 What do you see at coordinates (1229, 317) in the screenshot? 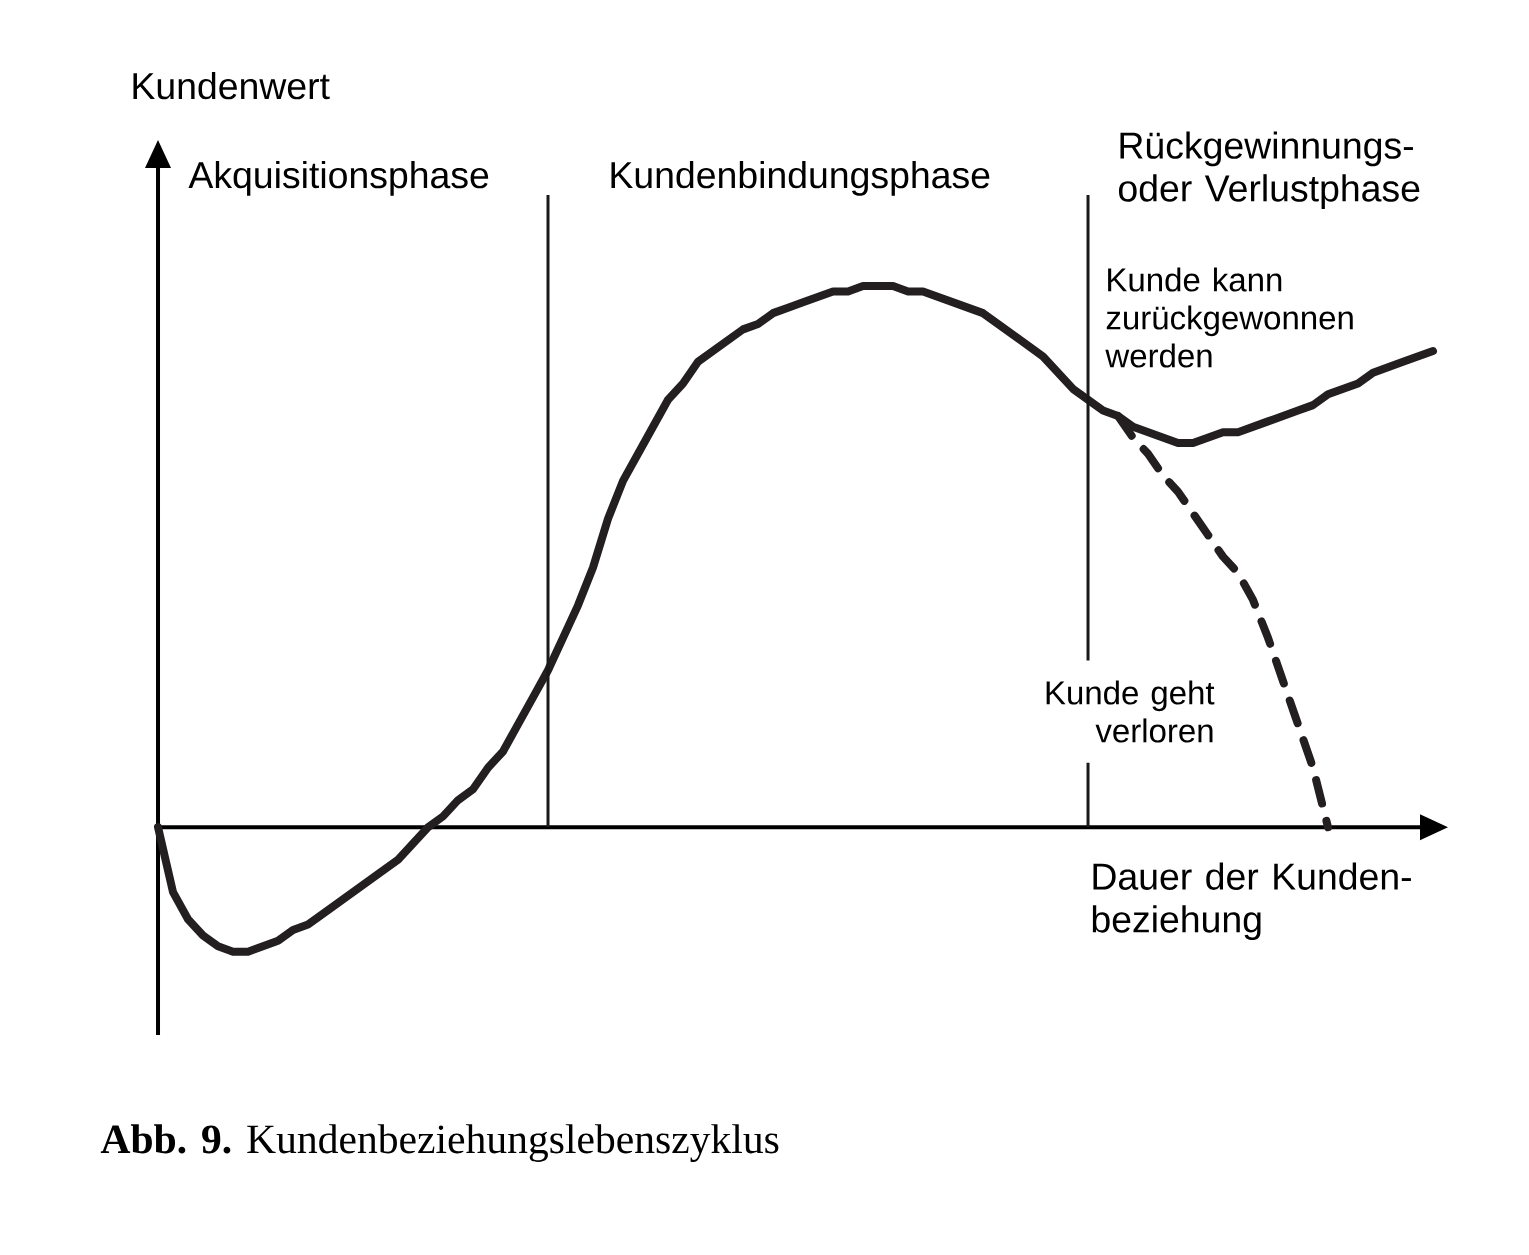
I see `annotation: Kunde kann zurückgewonnen werden` at bounding box center [1229, 317].